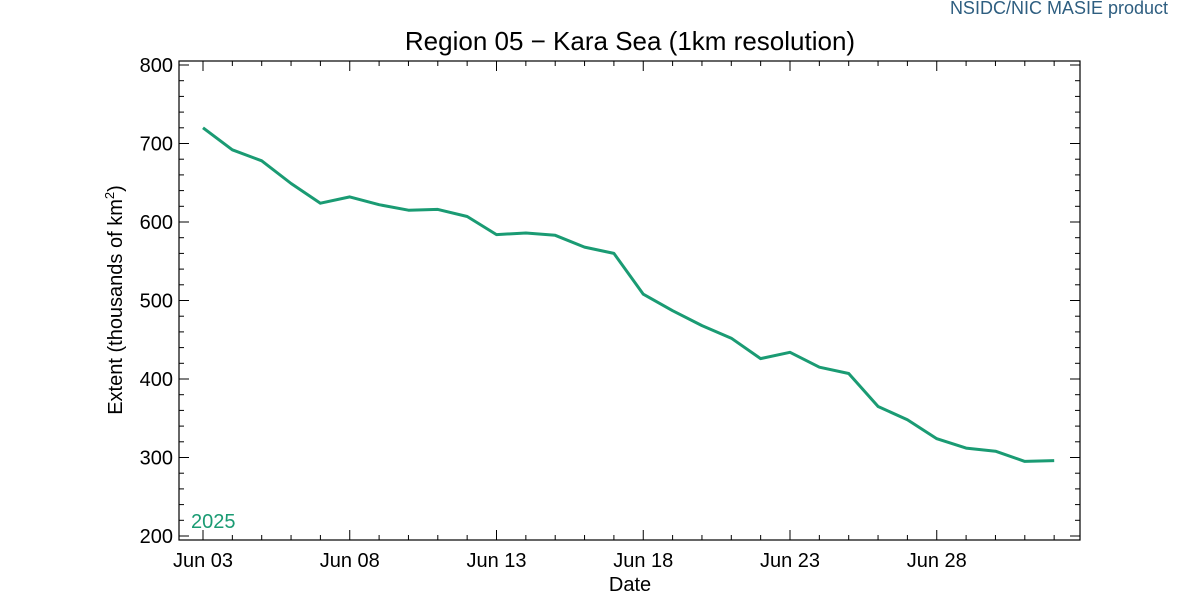 The height and width of the screenshot is (600, 1200). Describe the element at coordinates (213, 522) in the screenshot. I see `series-year-label: 2025` at that location.